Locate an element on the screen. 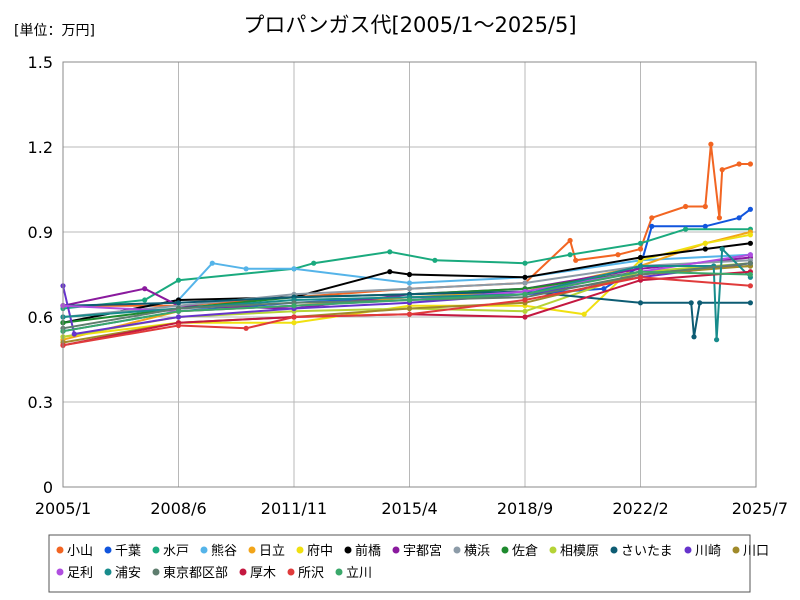 The image size is (800, 600). legend-item: 熊谷 is located at coordinates (218, 551).